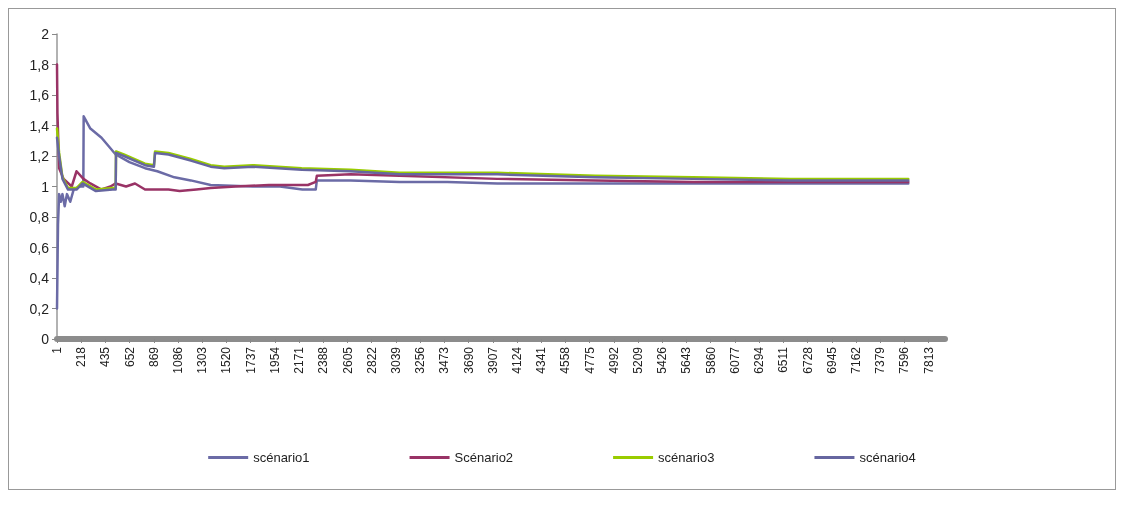  I want to click on x-tick-label: 4124, so click(517, 360).